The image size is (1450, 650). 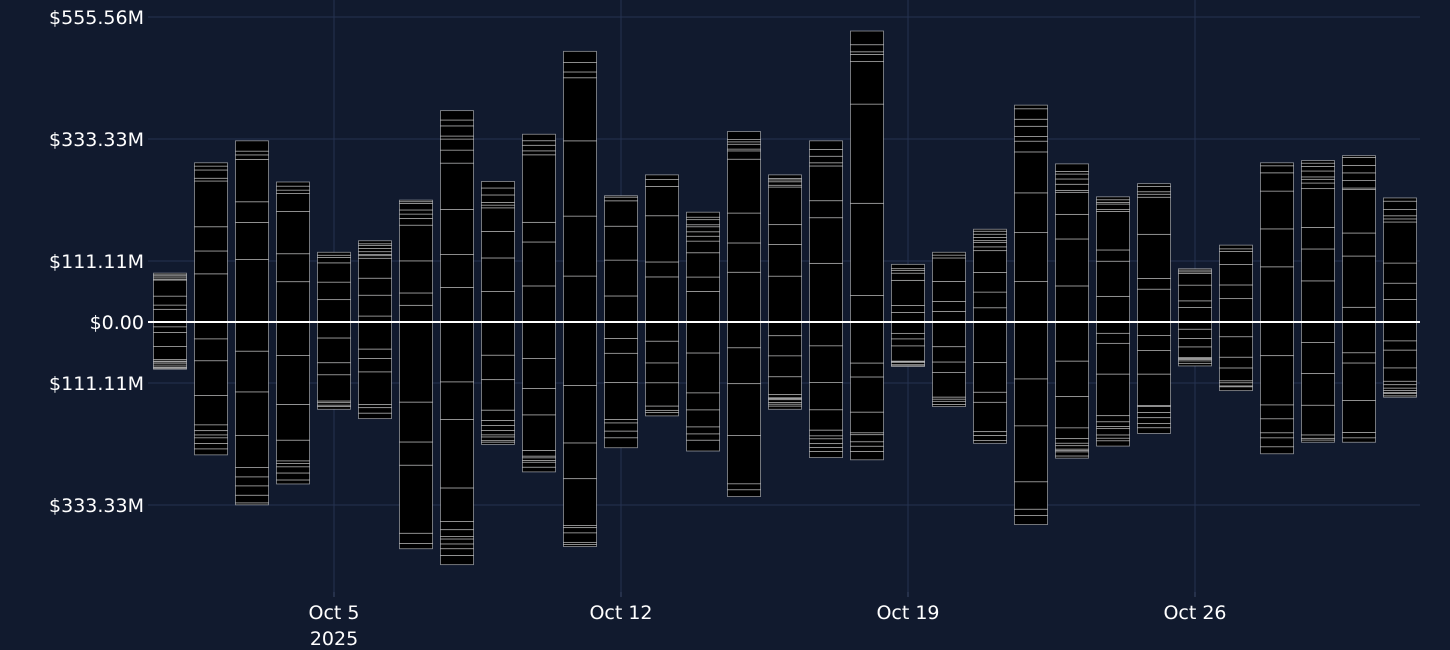 What do you see at coordinates (1194, 613) in the screenshot?
I see `x-tick-label: Oct 26` at bounding box center [1194, 613].